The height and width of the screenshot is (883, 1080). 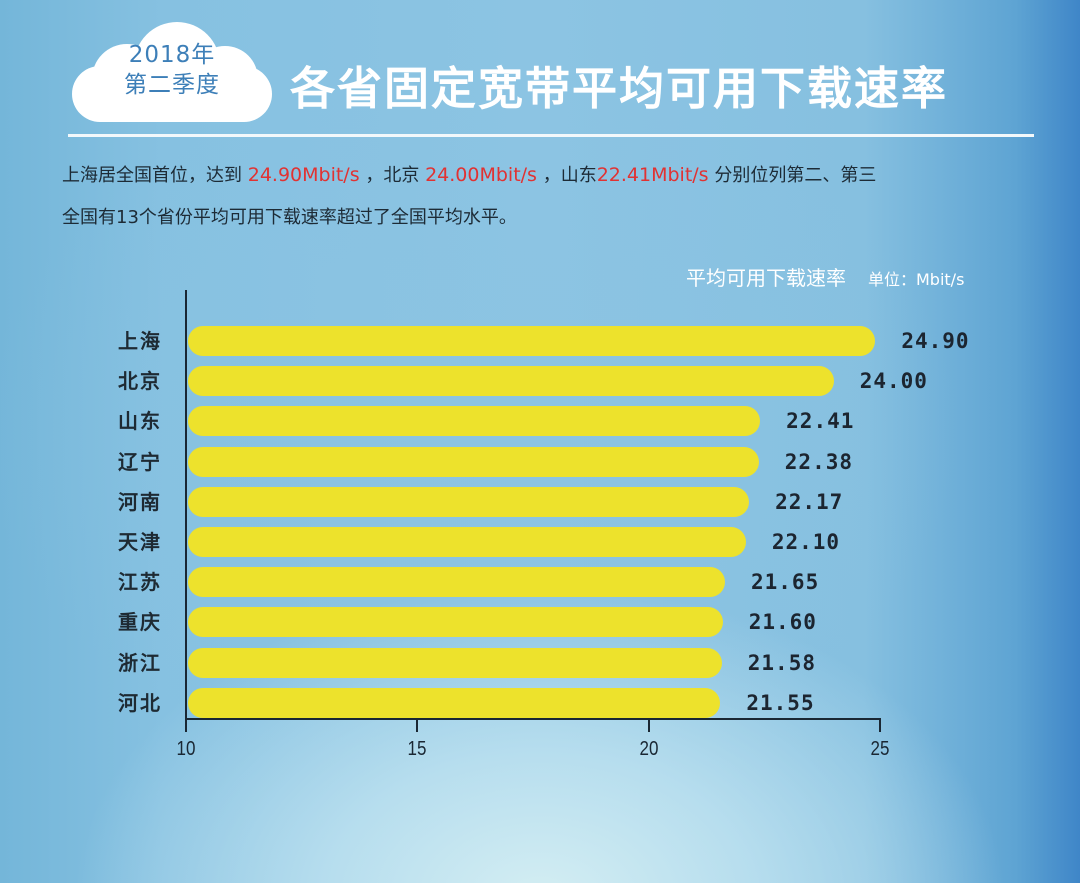 What do you see at coordinates (481, 175) in the screenshot?
I see `highlight-beijing: 24.00Mbit/s` at bounding box center [481, 175].